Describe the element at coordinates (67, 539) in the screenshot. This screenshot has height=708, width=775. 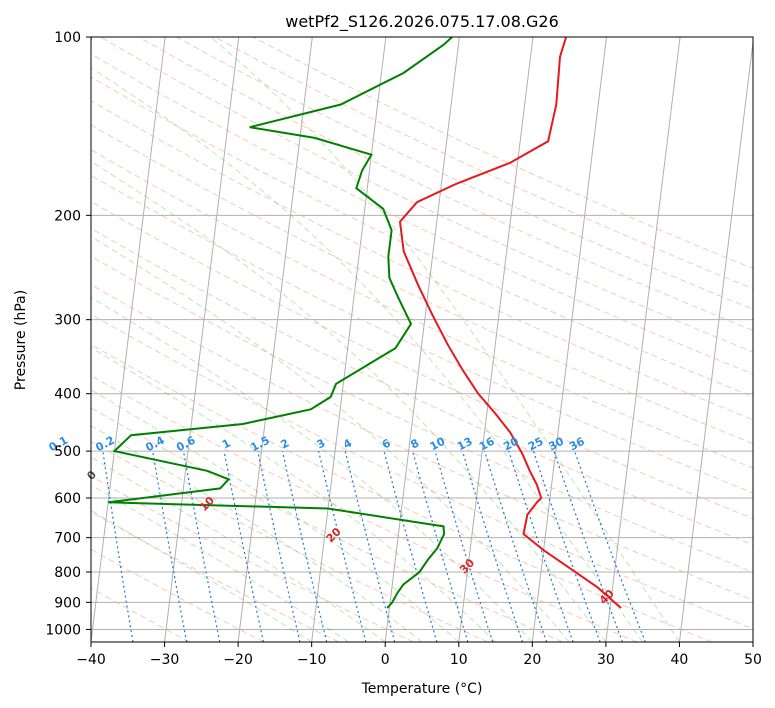
I see `y-tick-label: 700` at that location.